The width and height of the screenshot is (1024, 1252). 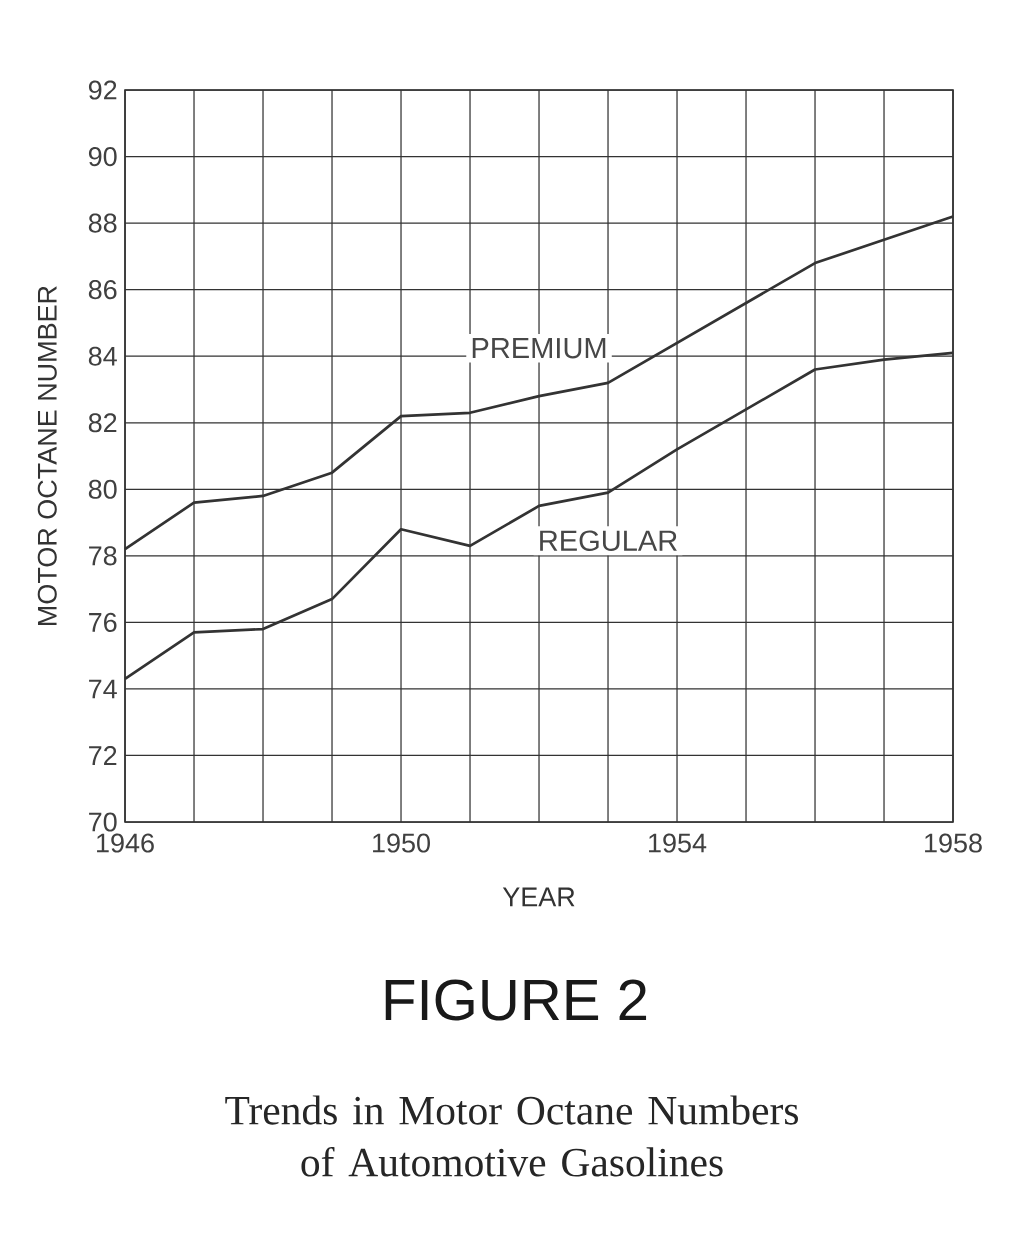 What do you see at coordinates (608, 540) in the screenshot?
I see `series-label: REGULAR` at bounding box center [608, 540].